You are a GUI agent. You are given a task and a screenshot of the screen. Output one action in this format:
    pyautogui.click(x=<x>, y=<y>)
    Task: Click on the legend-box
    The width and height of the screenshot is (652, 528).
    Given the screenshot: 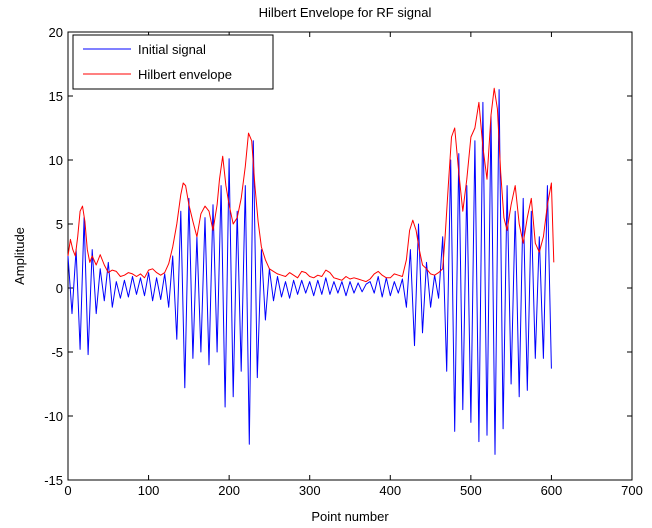 What is the action you would take?
    pyautogui.click(x=173, y=62)
    